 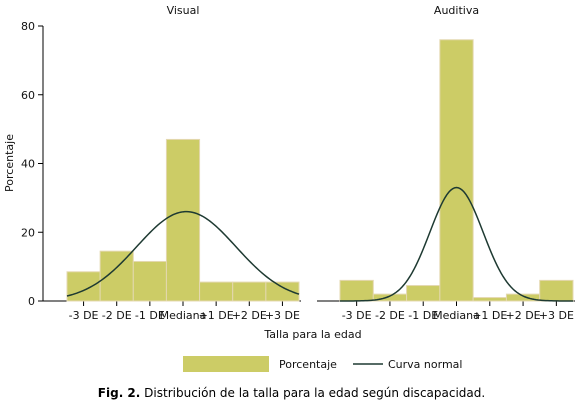 What do you see at coordinates (423, 315) in the screenshot?
I see `panel-2-x-tick-label-3: -1 DE` at bounding box center [423, 315].